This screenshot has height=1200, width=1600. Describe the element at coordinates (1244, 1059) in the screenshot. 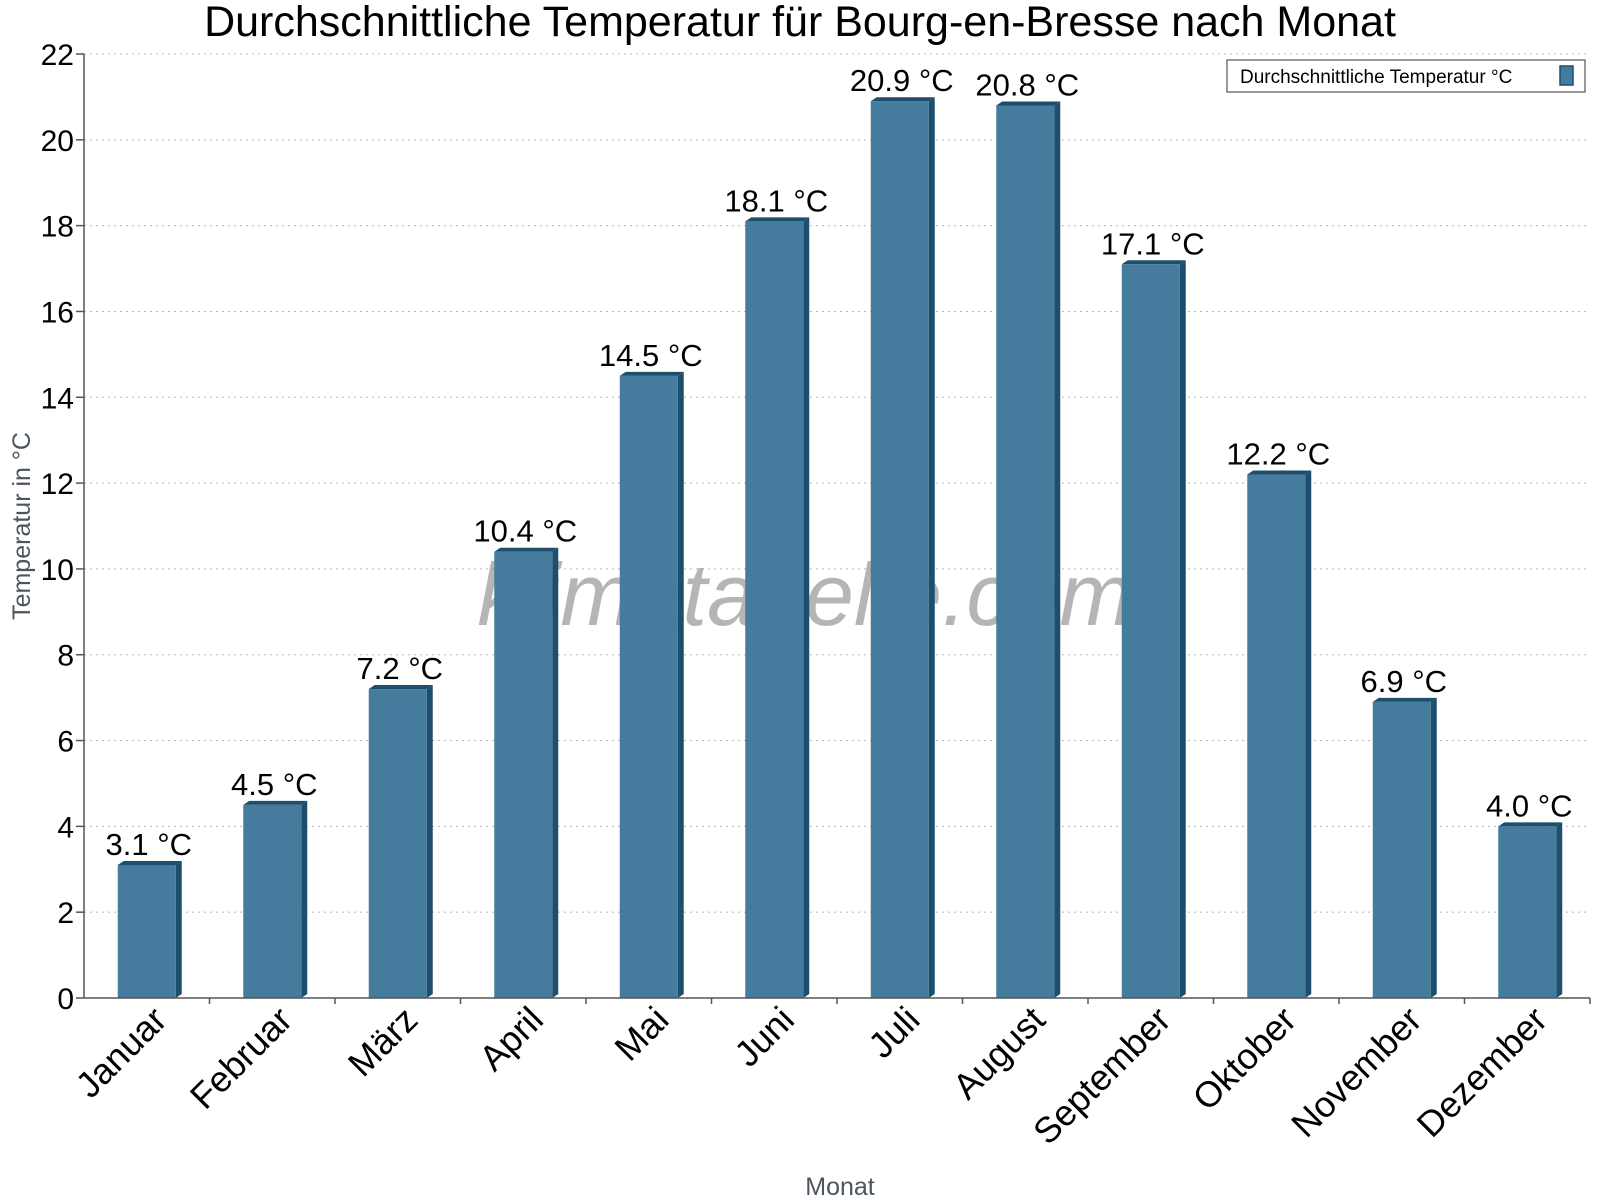

I see `x-tick-label: Oktober` at that location.